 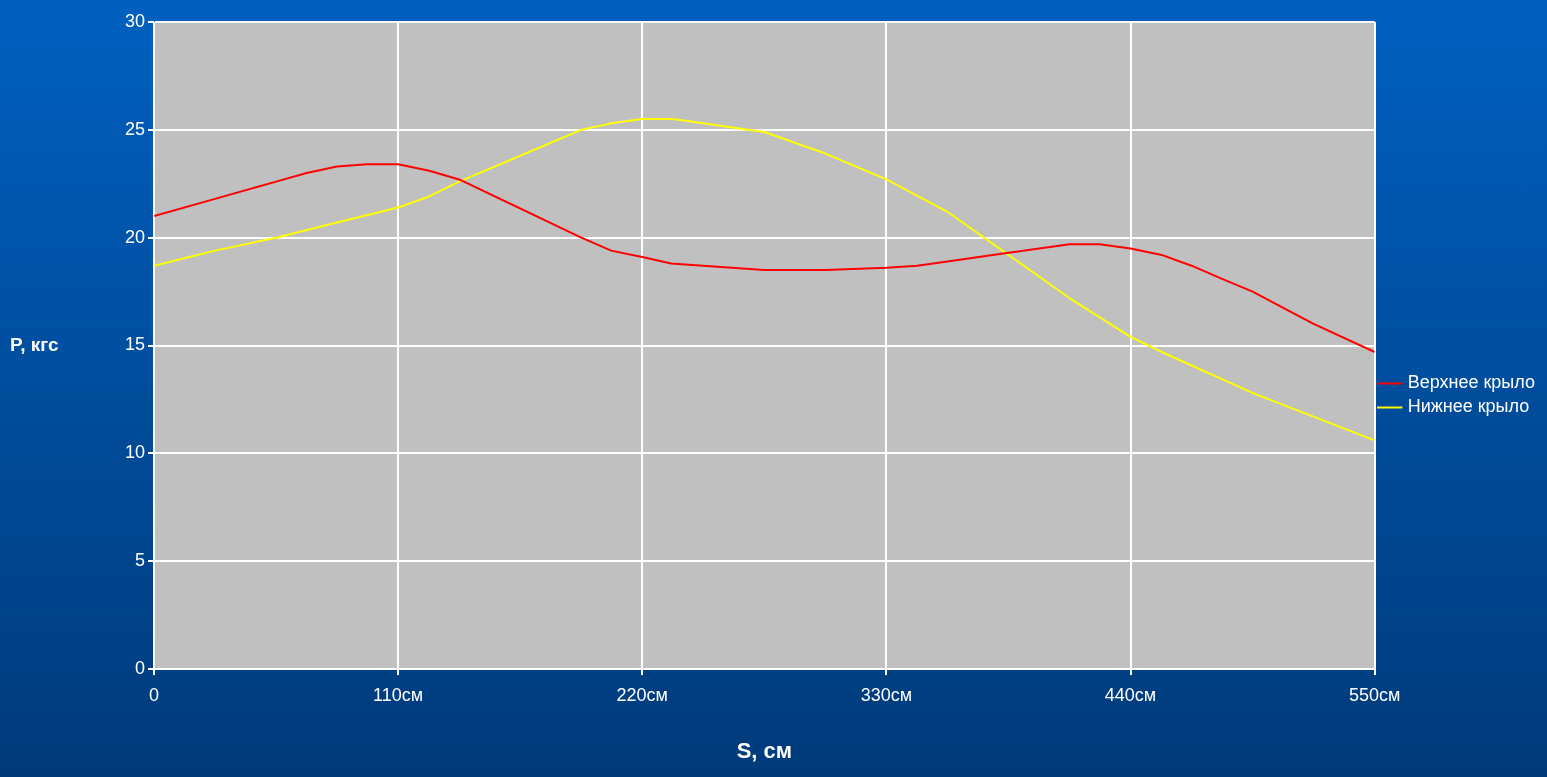 I want to click on y-tick-label: 20, so click(x=135, y=236).